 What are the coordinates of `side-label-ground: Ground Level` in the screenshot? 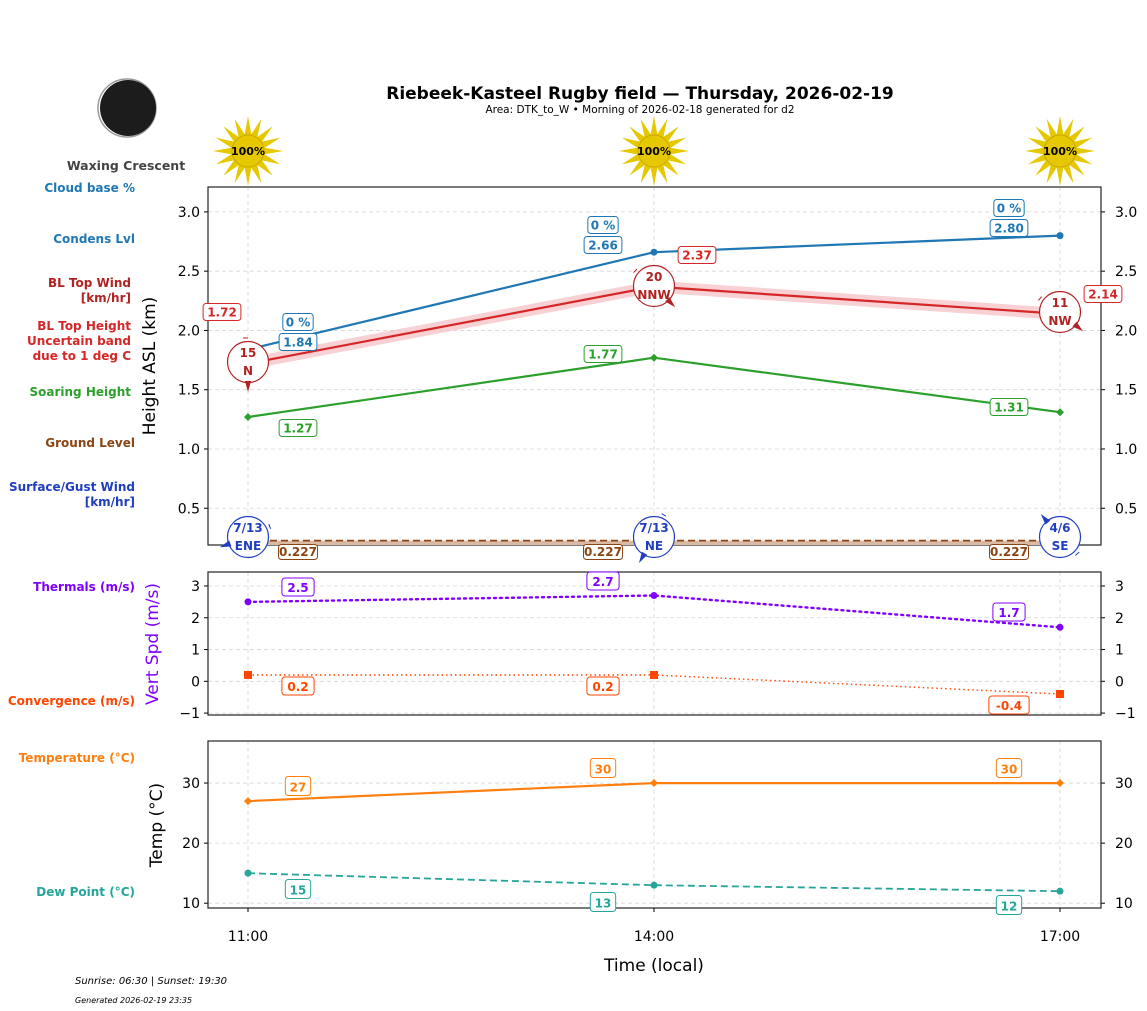 It's located at (90, 443).